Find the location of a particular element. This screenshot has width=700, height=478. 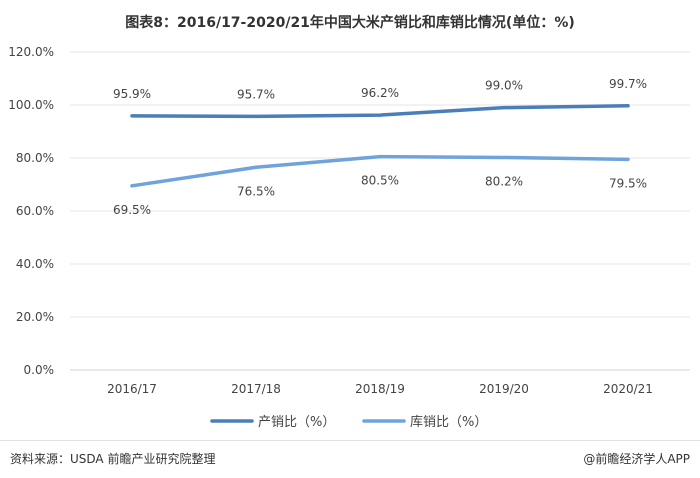

data-label: 96.2% is located at coordinates (380, 93).